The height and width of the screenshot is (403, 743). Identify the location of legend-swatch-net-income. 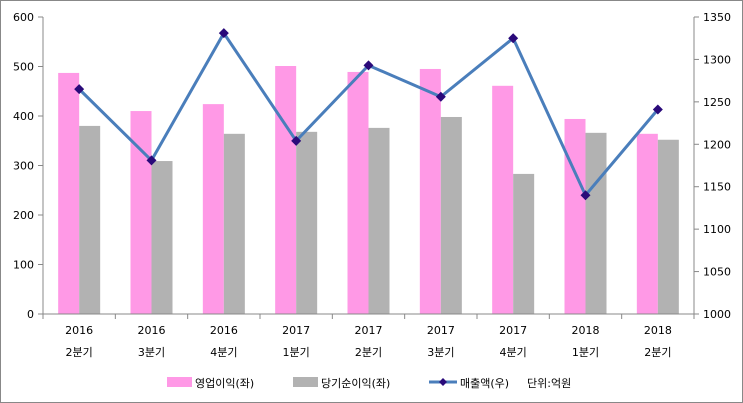
(305, 382).